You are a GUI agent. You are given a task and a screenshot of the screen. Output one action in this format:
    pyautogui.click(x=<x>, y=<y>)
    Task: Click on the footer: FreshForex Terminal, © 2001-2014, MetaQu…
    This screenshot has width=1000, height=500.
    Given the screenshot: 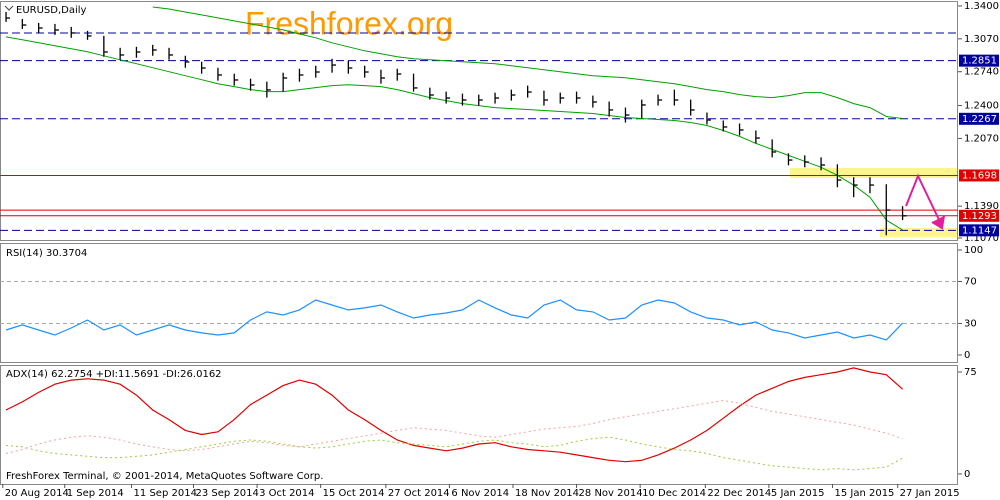 What is the action you would take?
    pyautogui.click(x=164, y=476)
    